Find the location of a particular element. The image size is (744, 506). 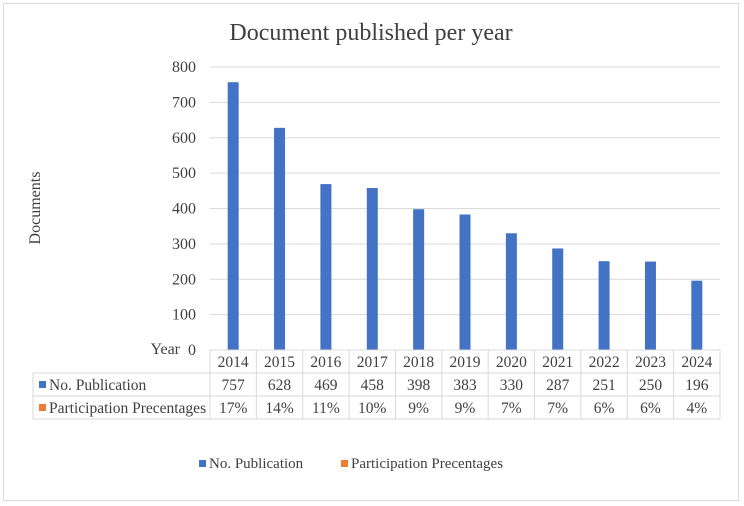

data-label: 469 is located at coordinates (326, 385).